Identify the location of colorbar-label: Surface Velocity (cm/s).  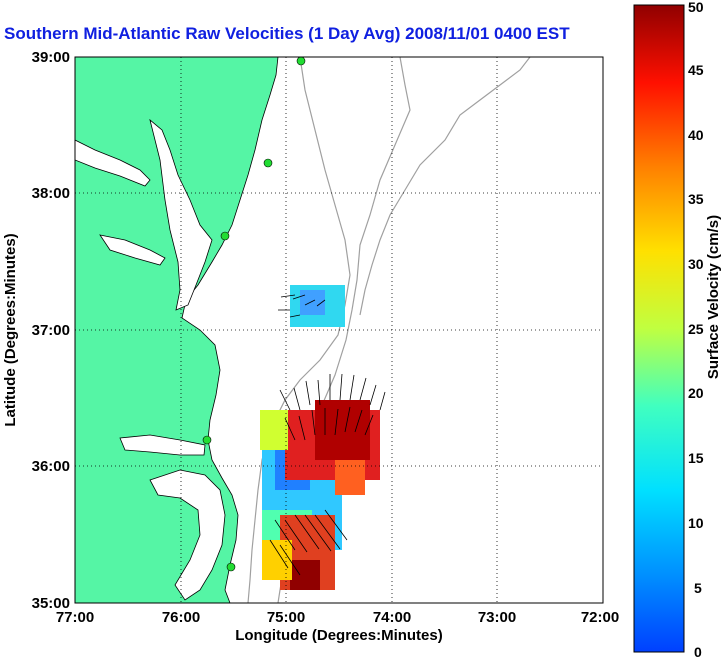
(713, 297).